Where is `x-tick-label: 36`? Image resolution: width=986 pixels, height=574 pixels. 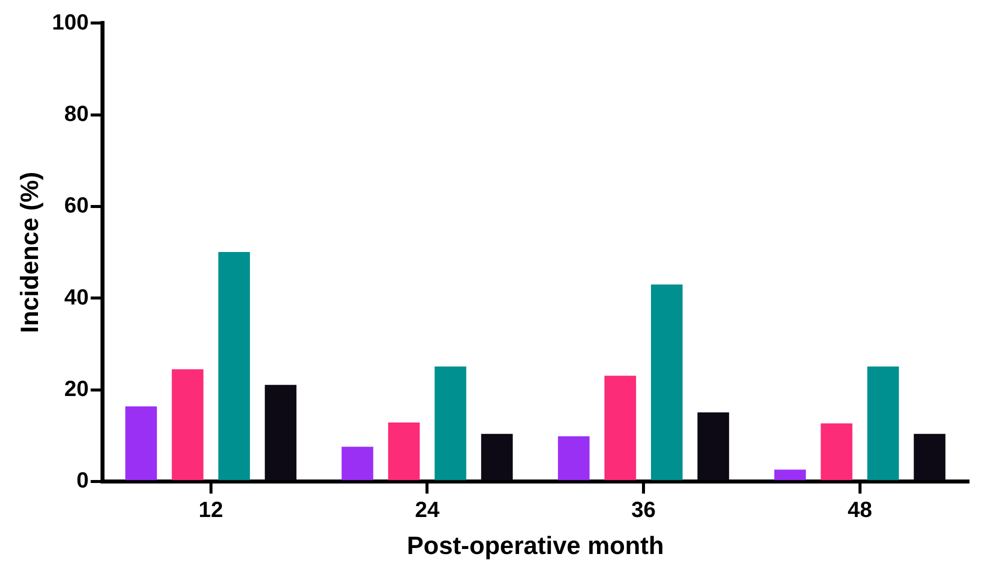 x-tick-label: 36 is located at coordinates (643, 509).